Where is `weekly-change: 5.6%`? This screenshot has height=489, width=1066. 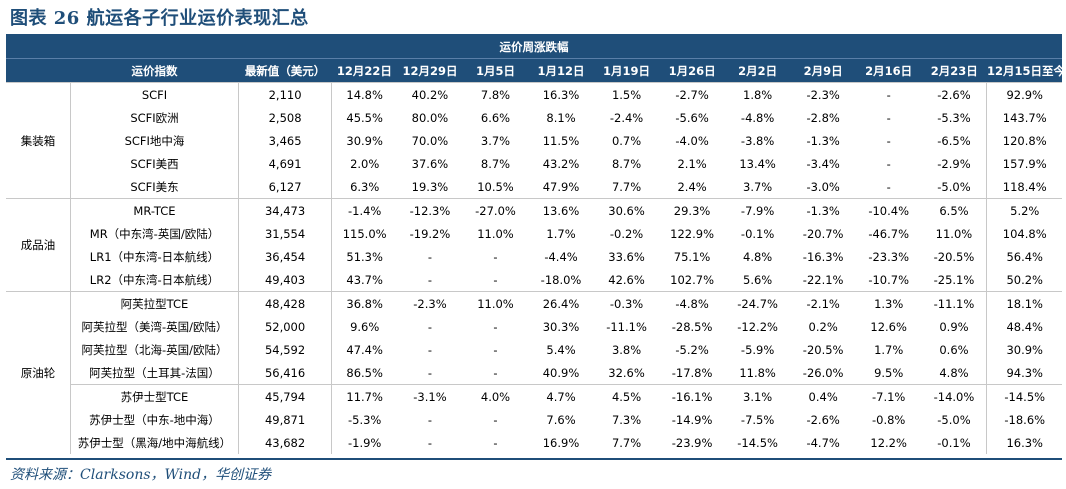 weekly-change: 5.6% is located at coordinates (758, 279).